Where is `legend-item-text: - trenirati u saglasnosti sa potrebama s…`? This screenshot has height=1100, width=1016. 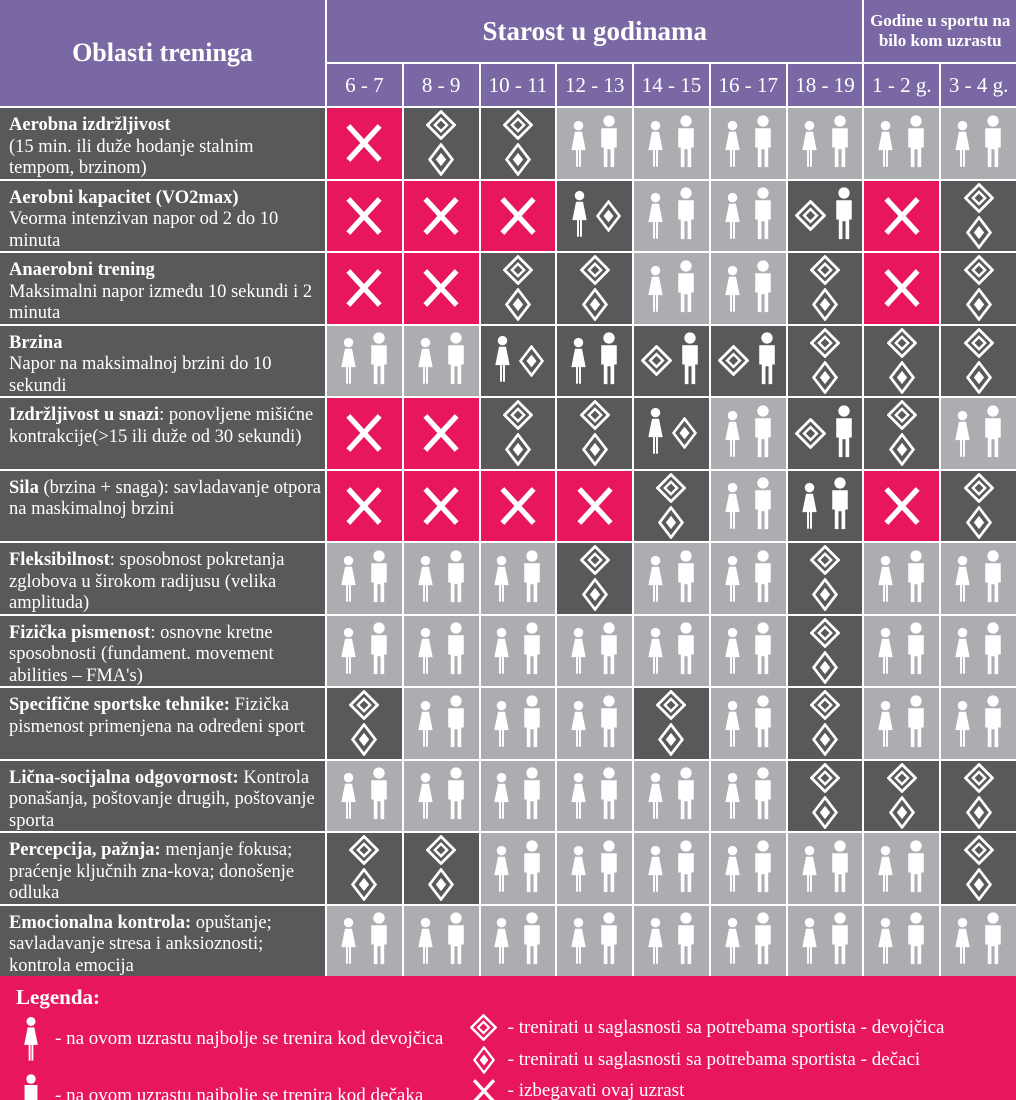 legend-item-text: - trenirati u saglasnosti sa potrebama s… is located at coordinates (726, 1027).